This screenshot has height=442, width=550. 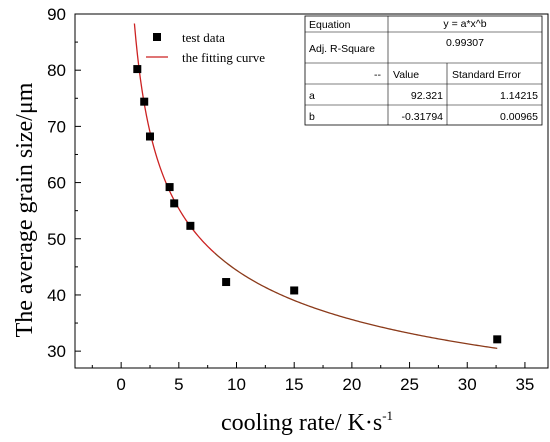 I want to click on y-tick-label: 60, so click(x=56, y=183).